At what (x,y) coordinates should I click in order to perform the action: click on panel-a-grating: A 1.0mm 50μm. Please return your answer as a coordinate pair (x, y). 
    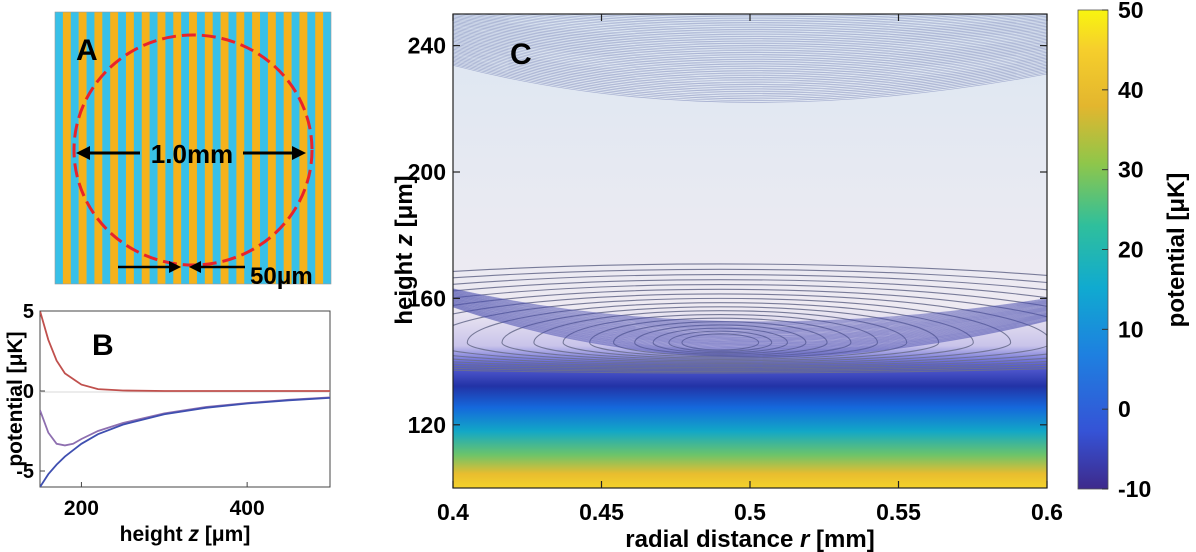
    Looking at the image, I should click on (193, 150).